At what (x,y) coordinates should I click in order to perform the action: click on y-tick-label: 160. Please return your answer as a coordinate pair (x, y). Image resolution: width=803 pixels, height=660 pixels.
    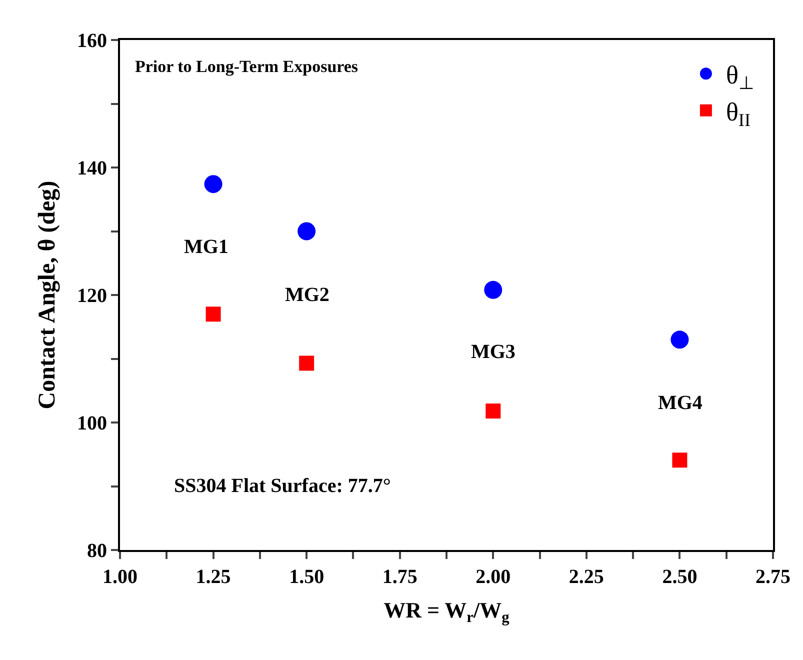
    Looking at the image, I should click on (92, 41).